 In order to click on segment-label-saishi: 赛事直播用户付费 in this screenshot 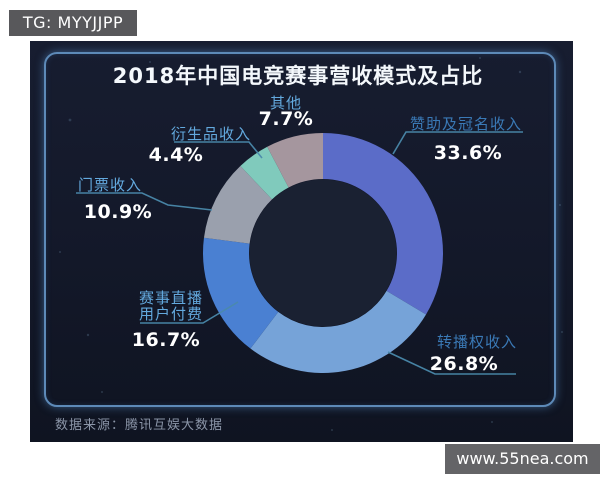, I will do `click(171, 306)`.